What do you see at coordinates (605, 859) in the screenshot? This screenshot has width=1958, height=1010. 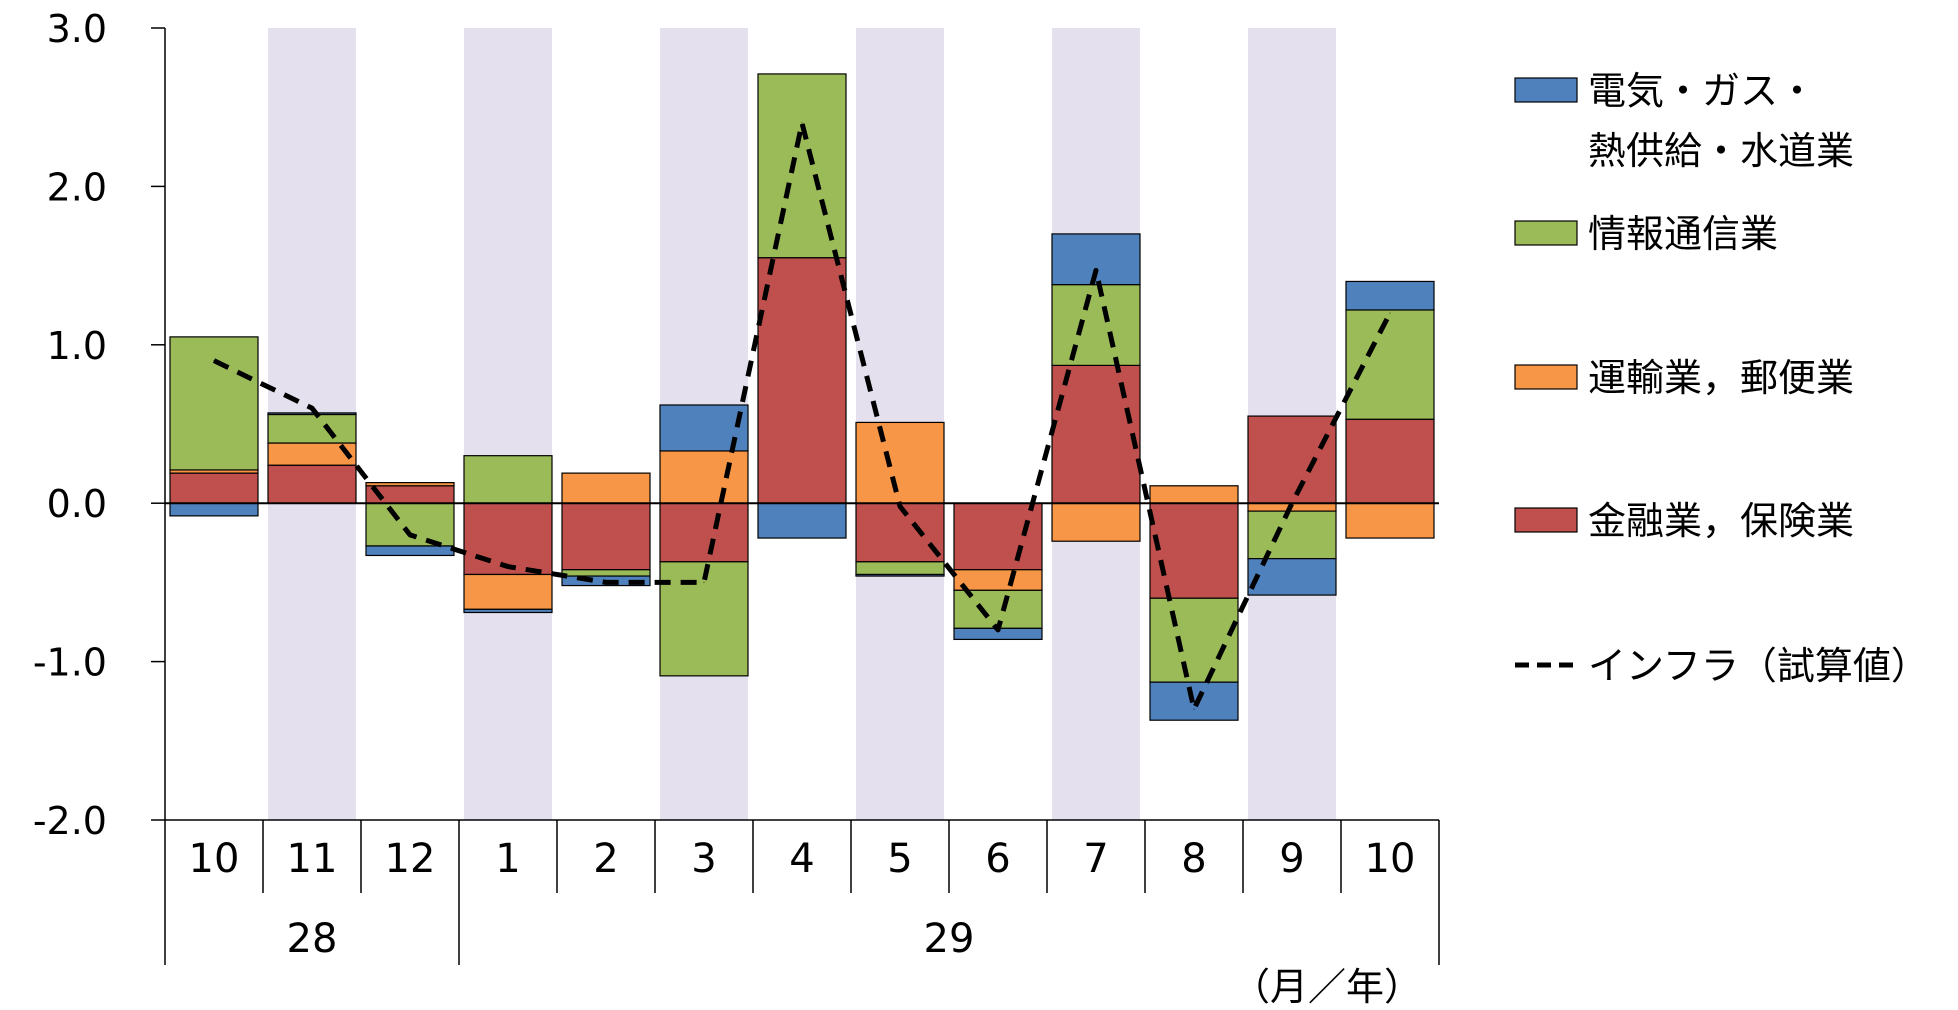 I see `x-tick-label: 2` at bounding box center [605, 859].